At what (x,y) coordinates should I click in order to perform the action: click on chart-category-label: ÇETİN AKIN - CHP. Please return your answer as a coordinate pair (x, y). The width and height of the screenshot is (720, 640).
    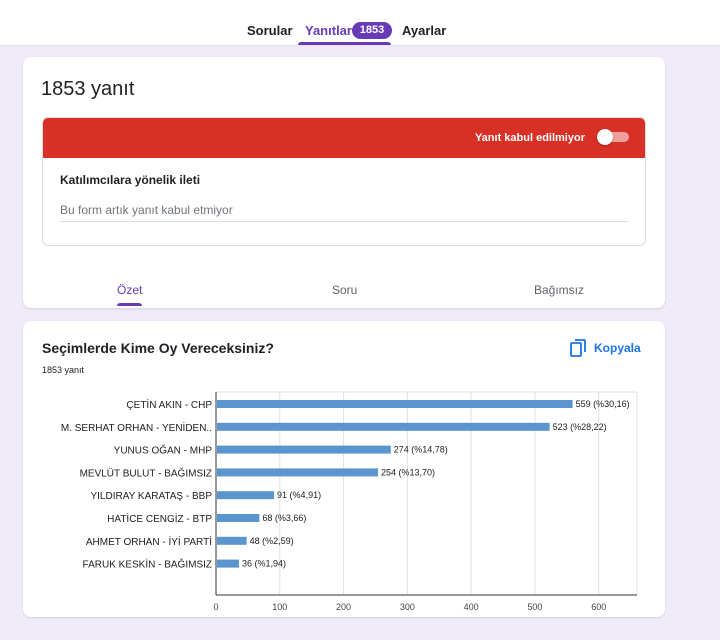
    Looking at the image, I should click on (169, 404).